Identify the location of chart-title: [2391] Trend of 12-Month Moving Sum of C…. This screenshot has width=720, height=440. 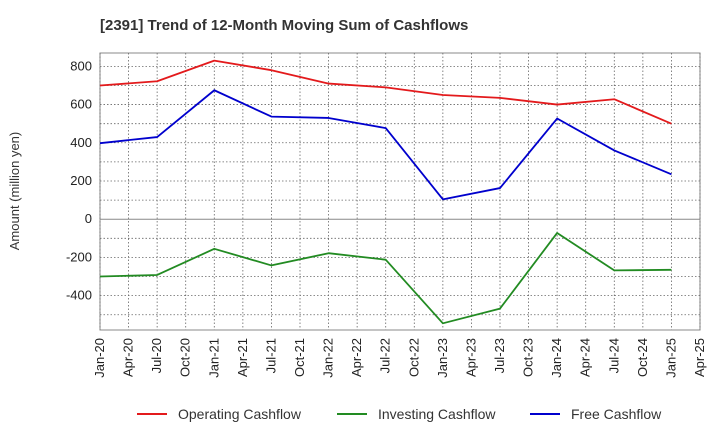
(284, 25).